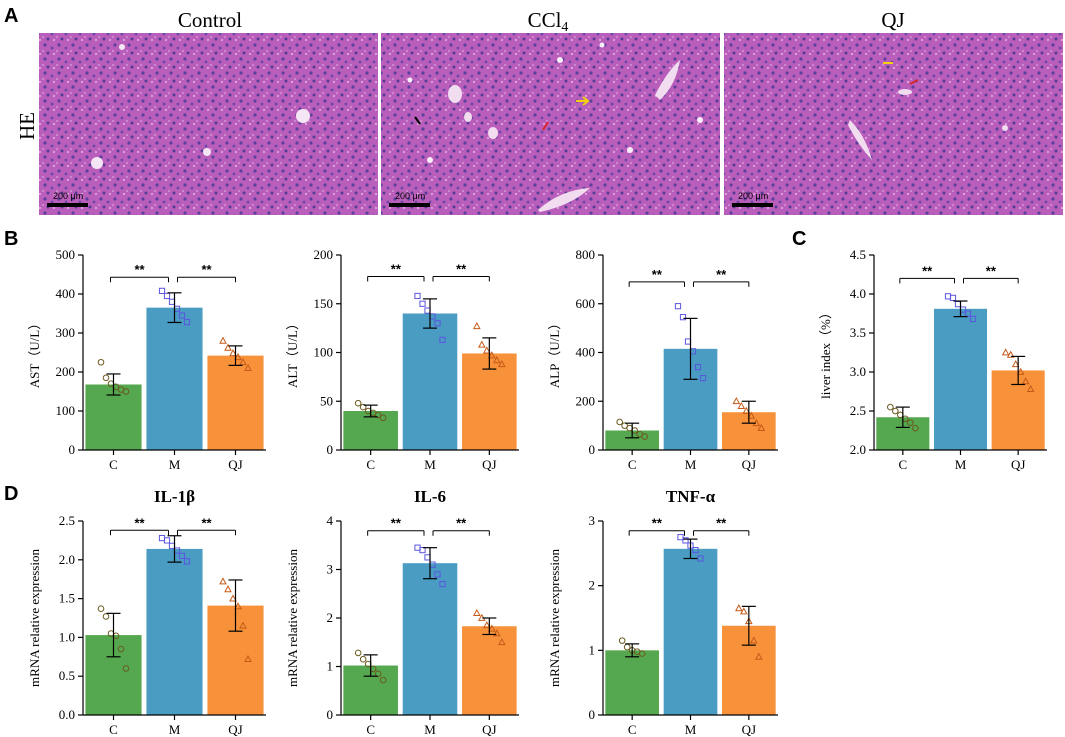 This screenshot has height=737, width=1065. I want to click on data-point-ast-m, so click(162, 290).